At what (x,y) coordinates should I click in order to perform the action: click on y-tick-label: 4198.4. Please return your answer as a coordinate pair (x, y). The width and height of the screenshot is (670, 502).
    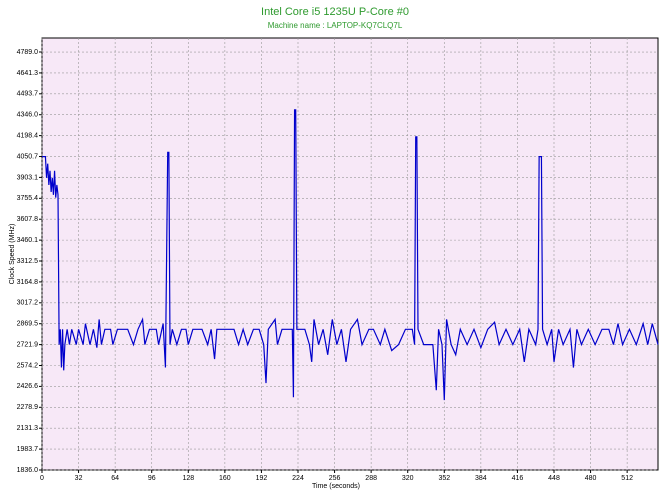
    Looking at the image, I should click on (28, 135).